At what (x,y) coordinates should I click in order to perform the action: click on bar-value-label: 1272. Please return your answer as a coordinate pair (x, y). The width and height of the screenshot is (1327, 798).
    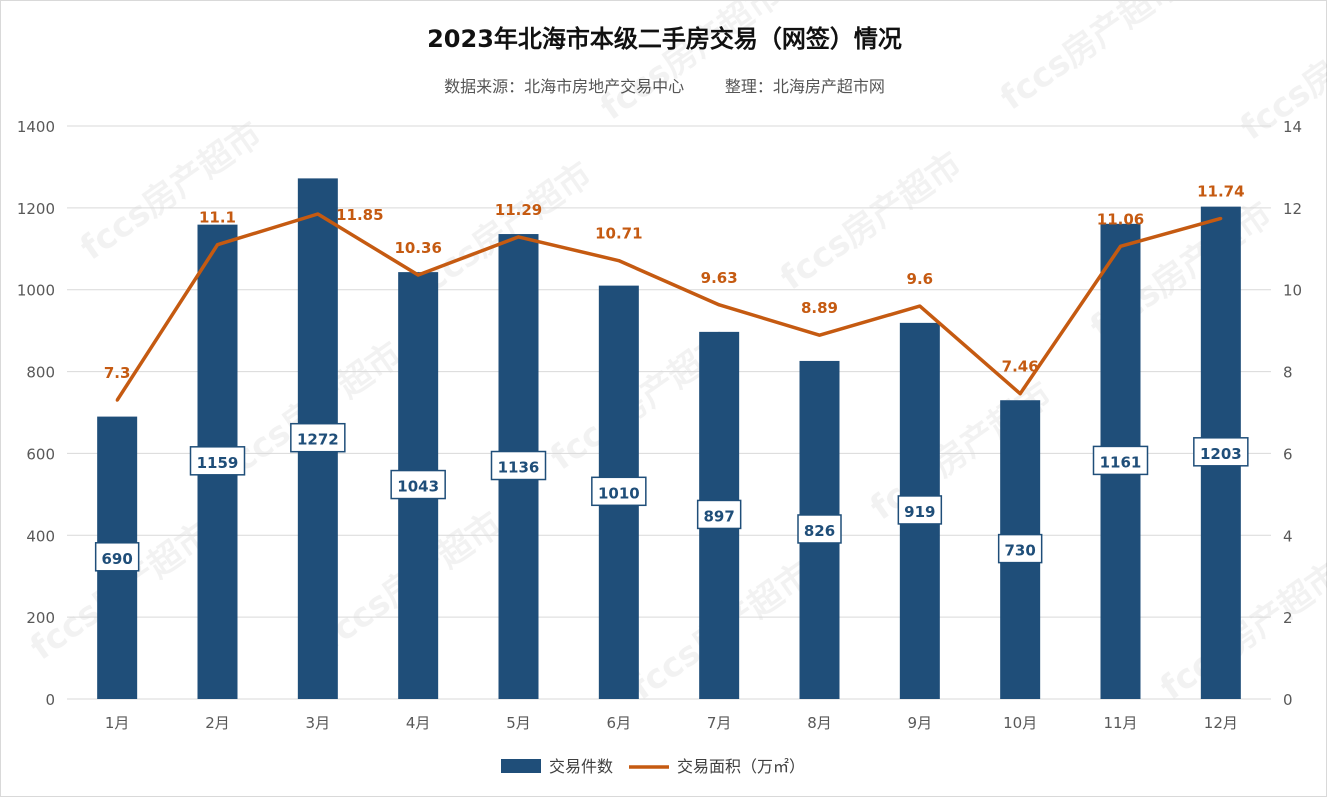
    Looking at the image, I should click on (318, 440).